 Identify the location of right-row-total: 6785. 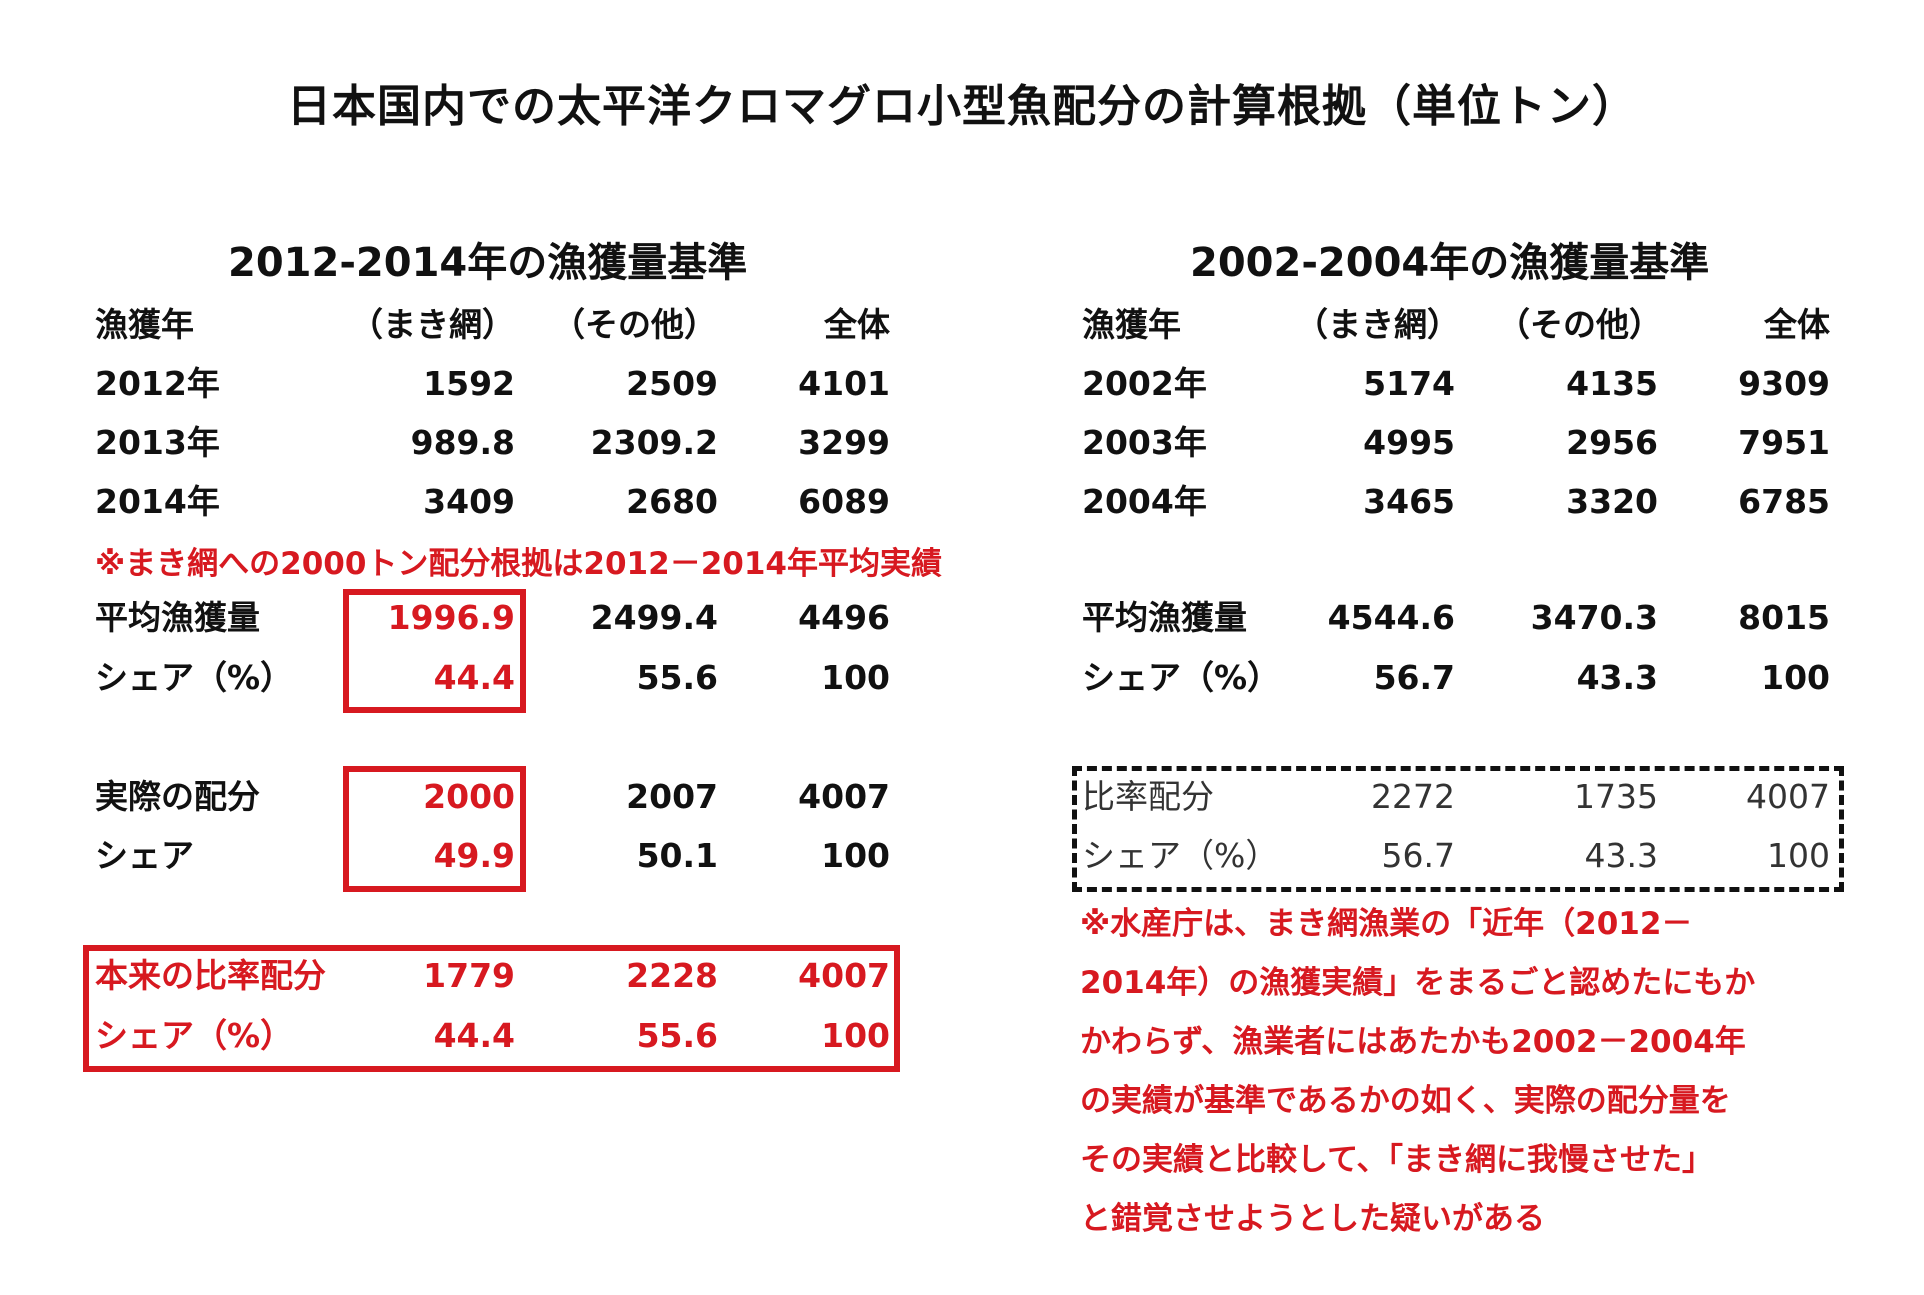
(1784, 501).